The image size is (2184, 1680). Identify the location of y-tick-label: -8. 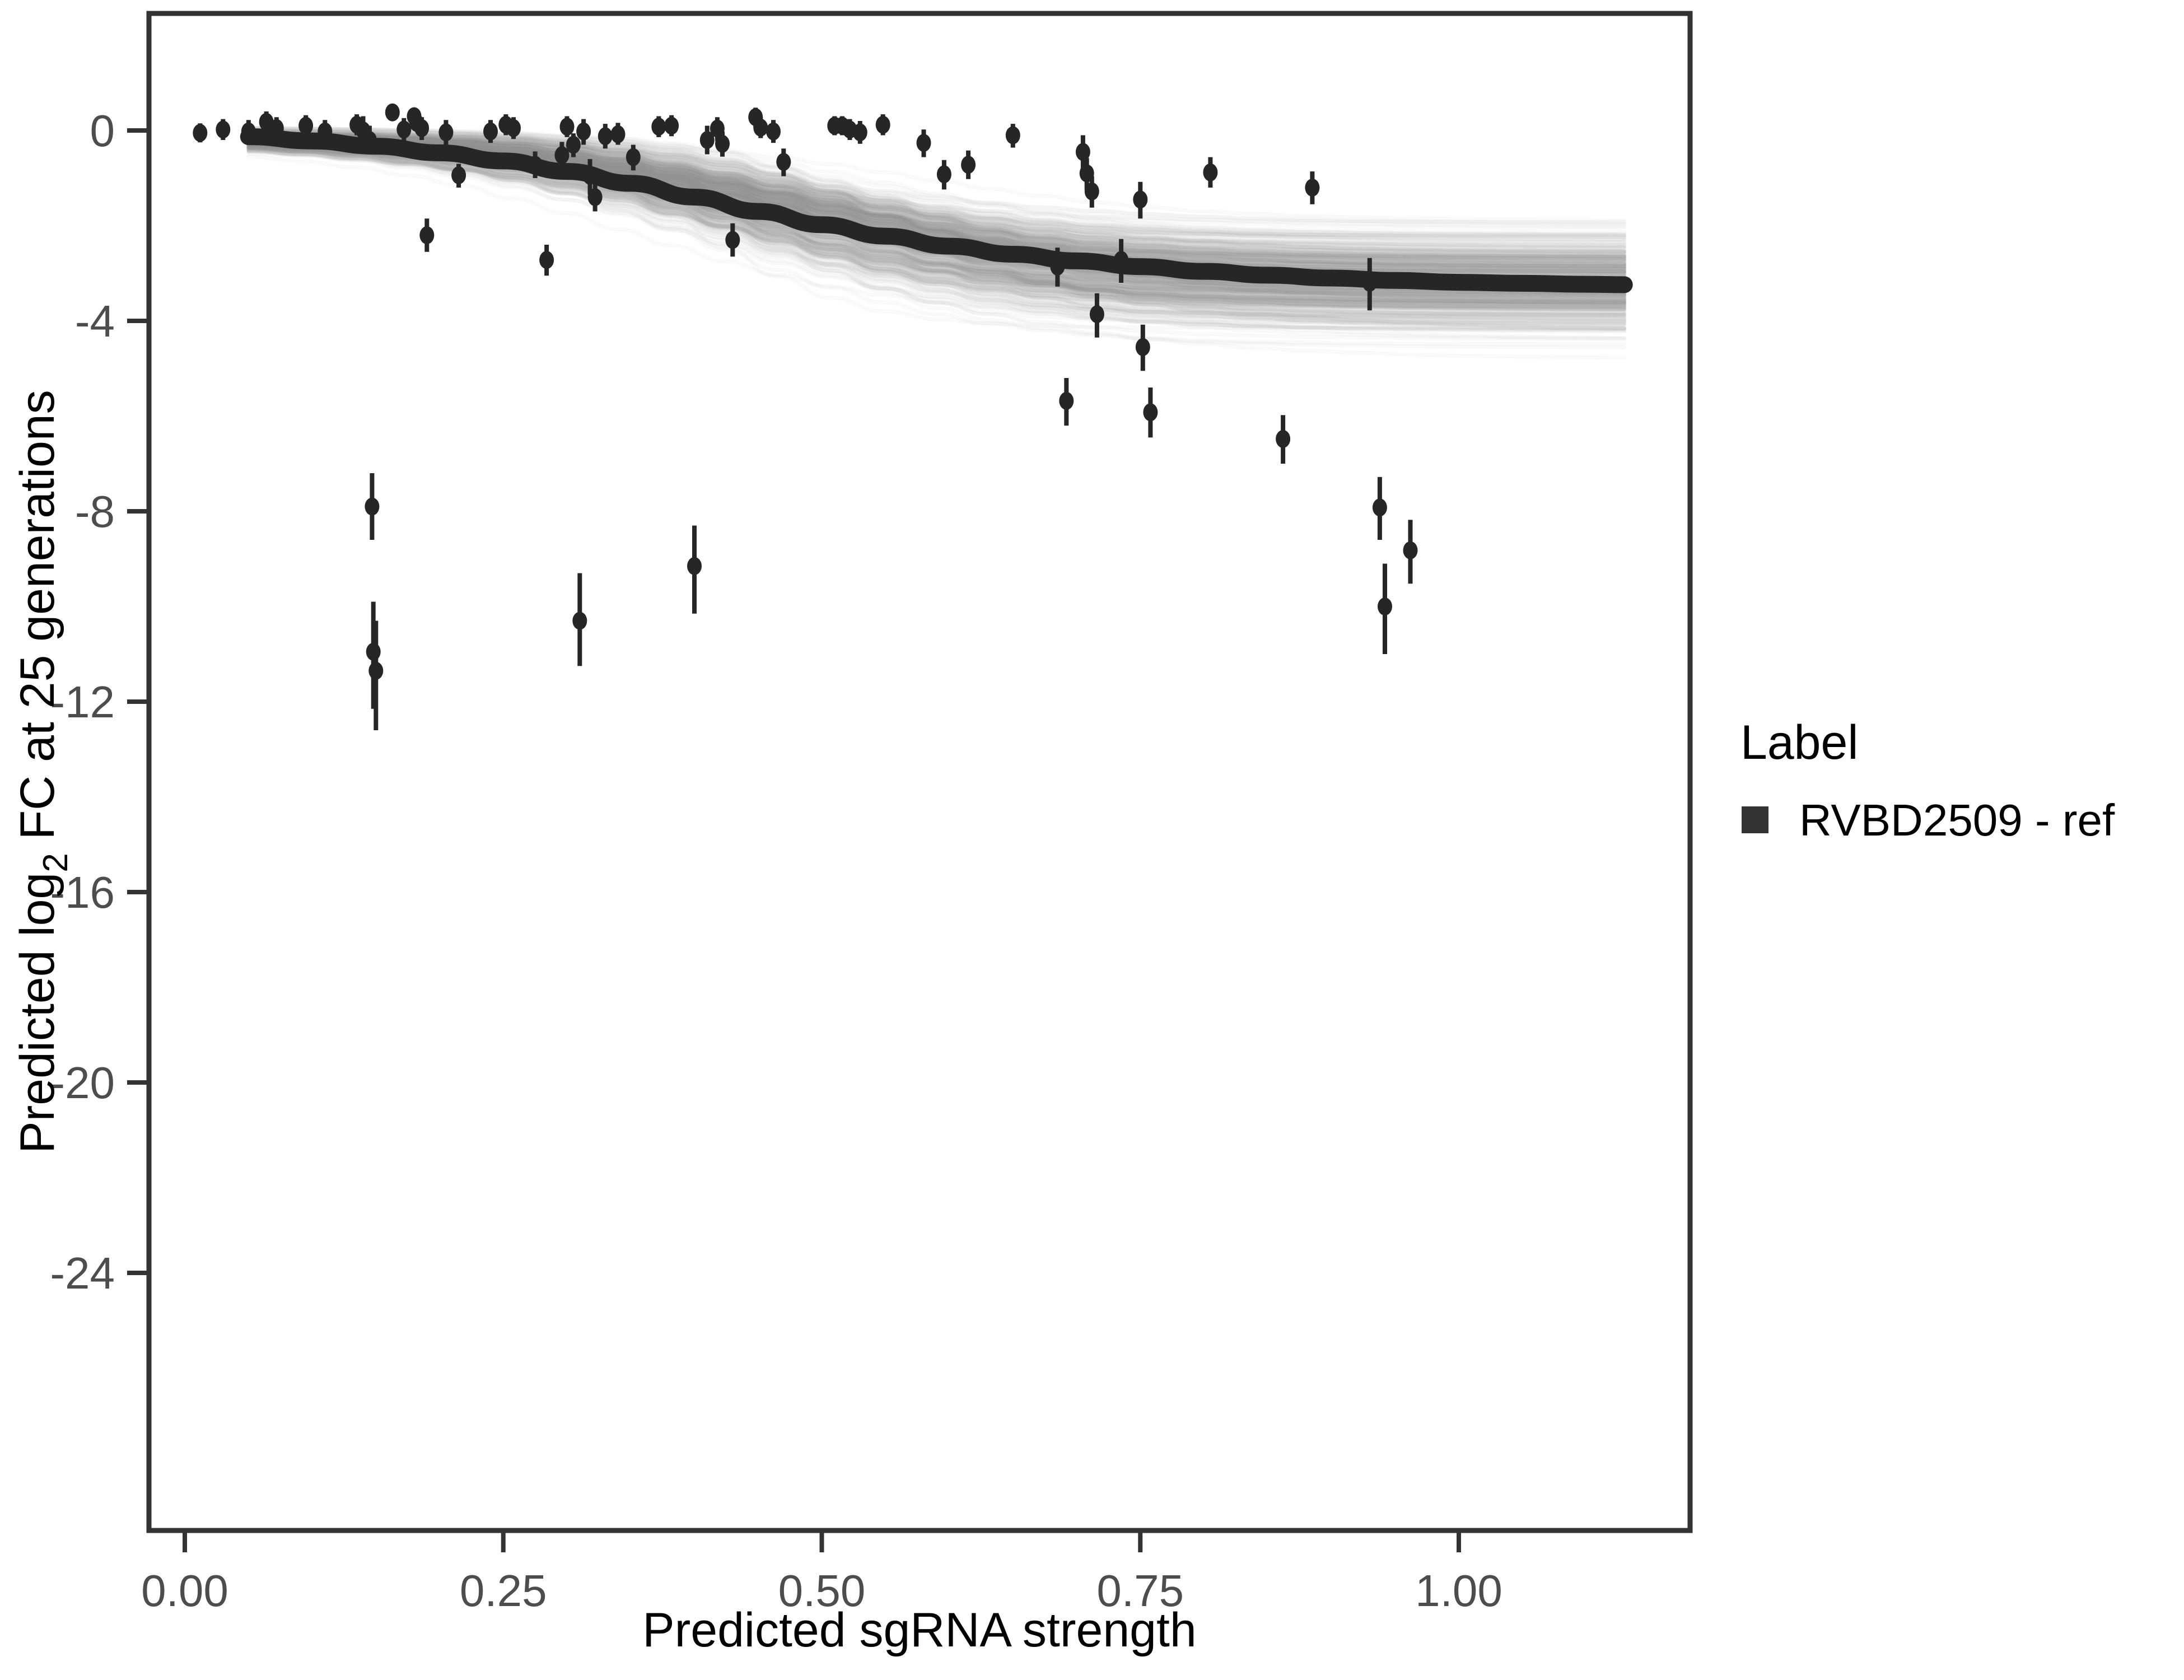
(95, 512).